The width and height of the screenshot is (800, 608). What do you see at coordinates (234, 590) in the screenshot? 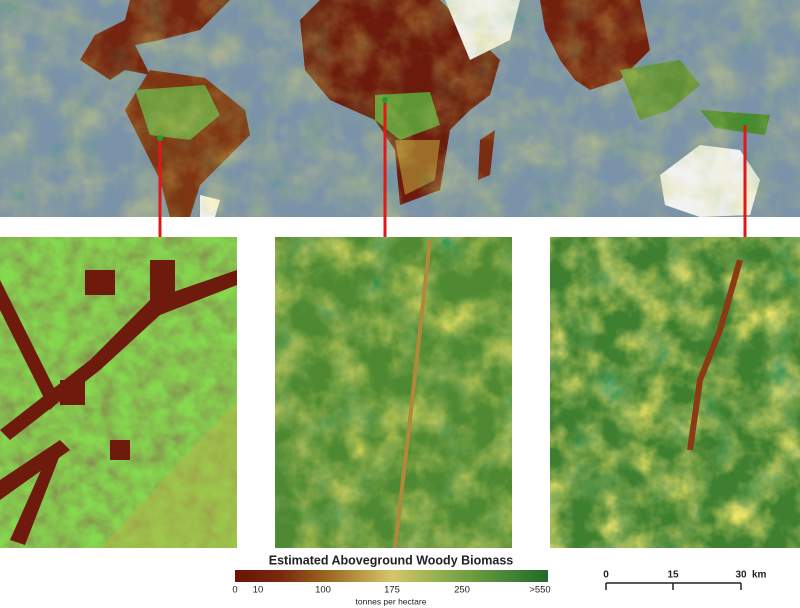
I see `legend-tick-label: 0` at bounding box center [234, 590].